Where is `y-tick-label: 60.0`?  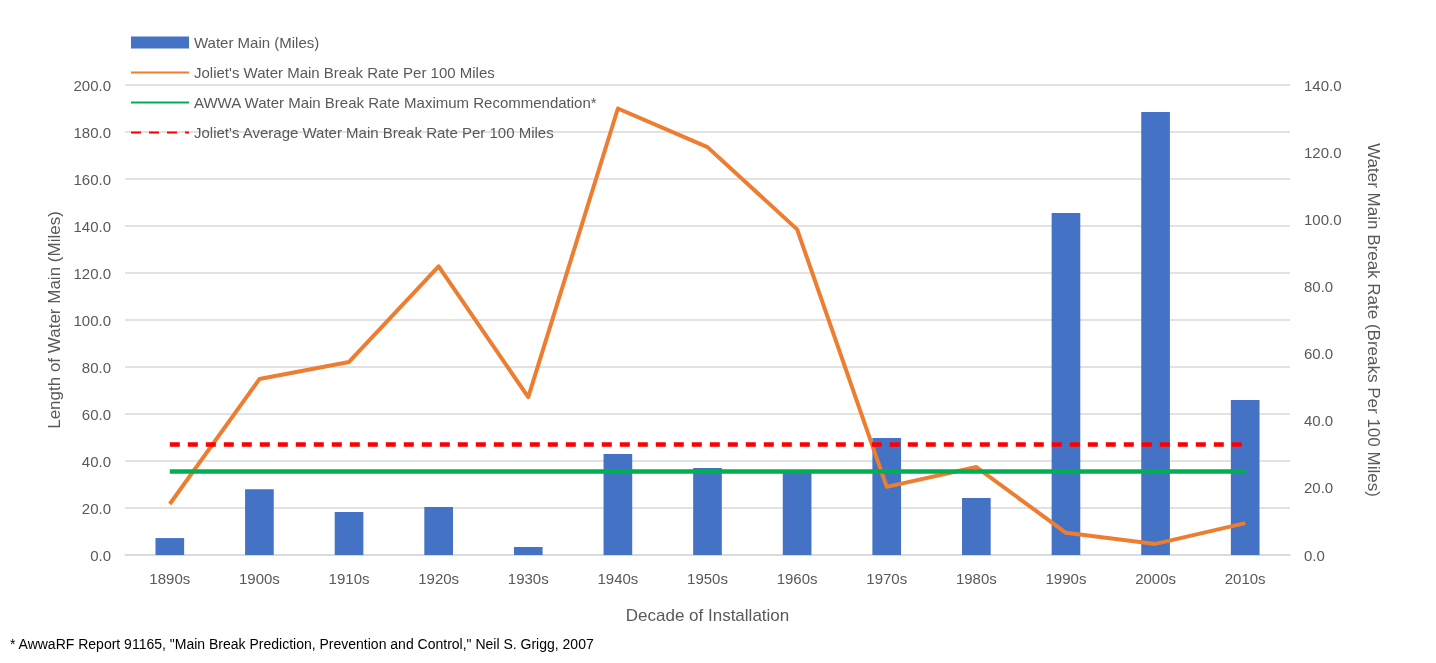 y-tick-label: 60.0 is located at coordinates (96, 414).